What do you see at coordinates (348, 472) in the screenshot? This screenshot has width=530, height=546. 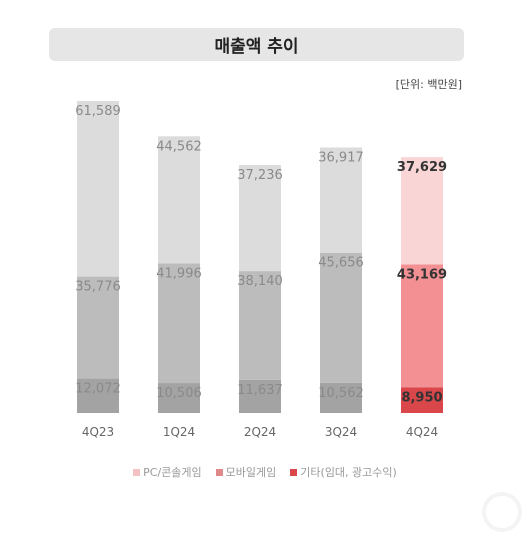 I see `legend-label-other: 기타(임대, 광고수익)` at bounding box center [348, 472].